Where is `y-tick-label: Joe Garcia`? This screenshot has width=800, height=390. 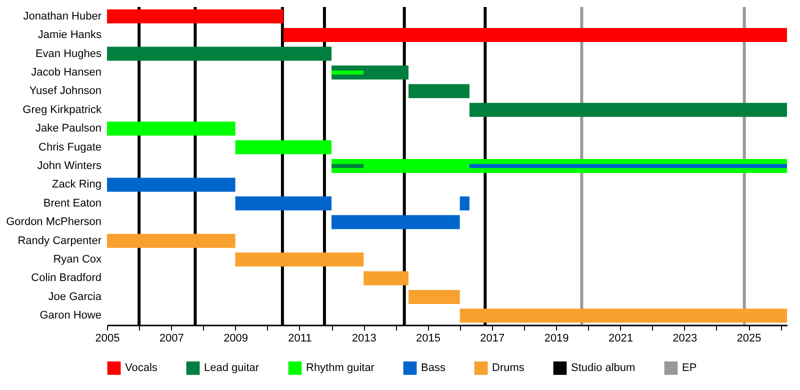 y-tick-label: Joe Garcia is located at coordinates (75, 296).